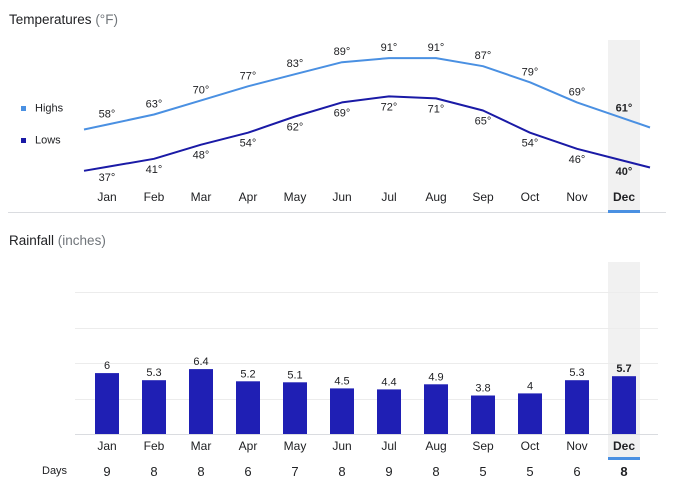 The width and height of the screenshot is (674, 494). What do you see at coordinates (367, 94) in the screenshot?
I see `highs-line` at bounding box center [367, 94].